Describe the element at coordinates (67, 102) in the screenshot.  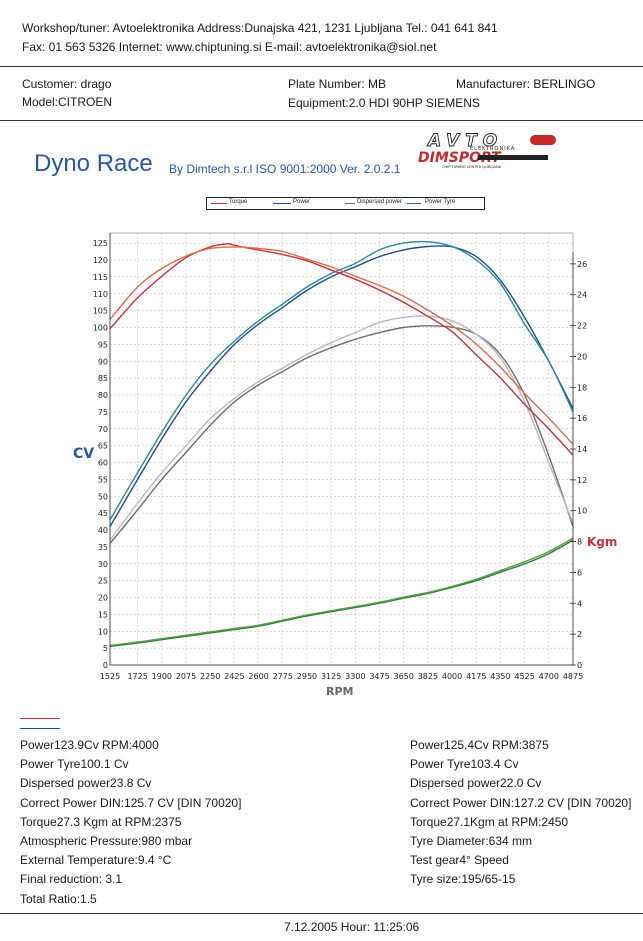
I see `model-field: Model:CITROEN` at that location.